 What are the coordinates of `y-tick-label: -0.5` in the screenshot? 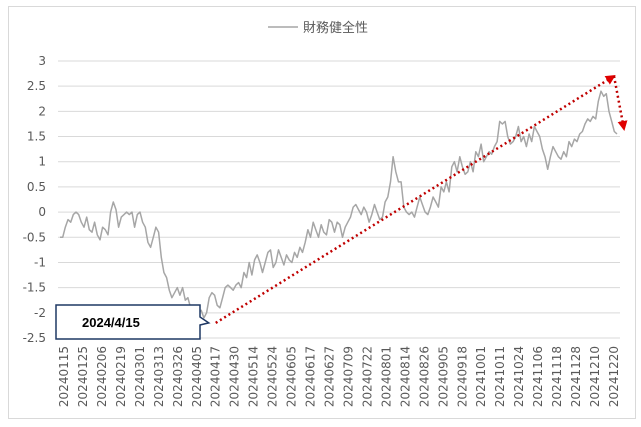 It's located at (34, 237).